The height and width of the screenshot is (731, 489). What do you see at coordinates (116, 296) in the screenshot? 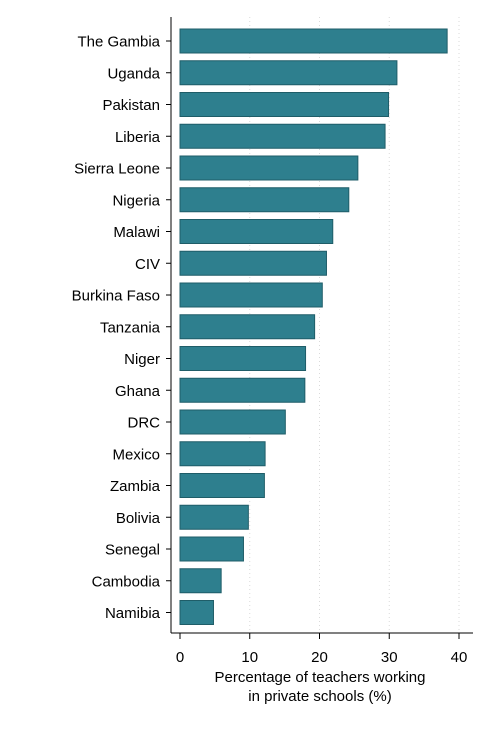
I see `category-label-burkina-faso: Burkina Faso` at bounding box center [116, 296].